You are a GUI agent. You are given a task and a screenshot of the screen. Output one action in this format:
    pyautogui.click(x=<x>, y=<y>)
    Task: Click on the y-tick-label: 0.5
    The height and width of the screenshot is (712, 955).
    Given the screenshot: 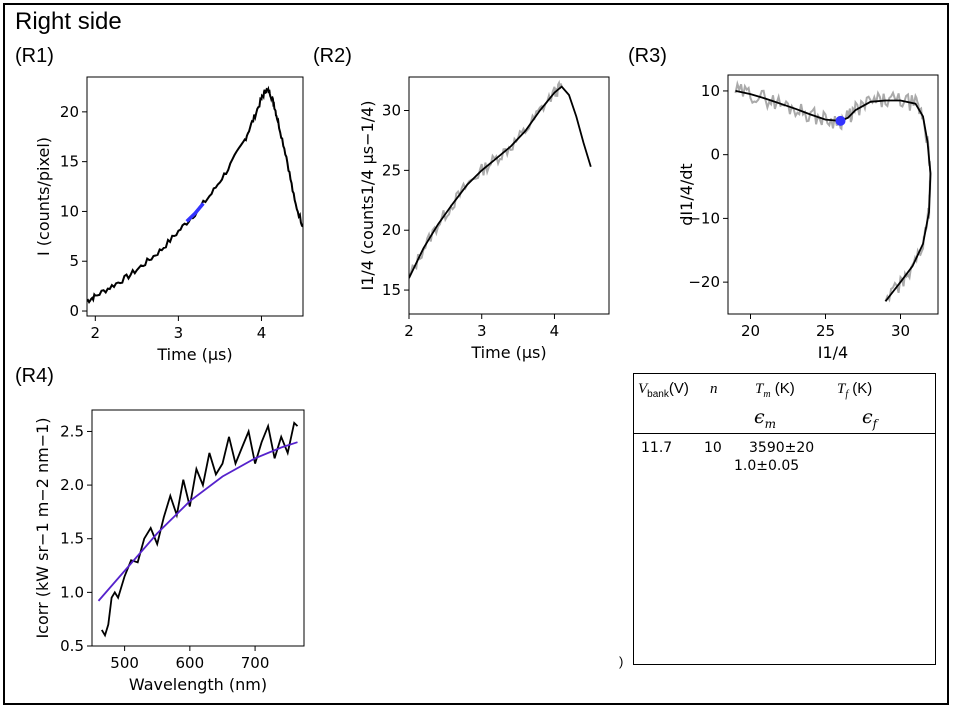 What is the action you would take?
    pyautogui.click(x=72, y=646)
    